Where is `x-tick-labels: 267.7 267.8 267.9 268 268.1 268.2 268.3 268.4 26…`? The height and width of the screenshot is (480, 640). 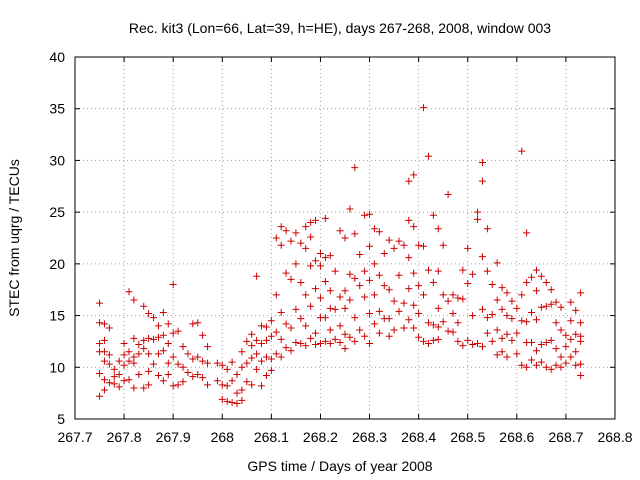 x-tick-labels: 267.7 267.8 267.9 268 268.1 268.2 268.3 268.4 26… is located at coordinates (344, 437).